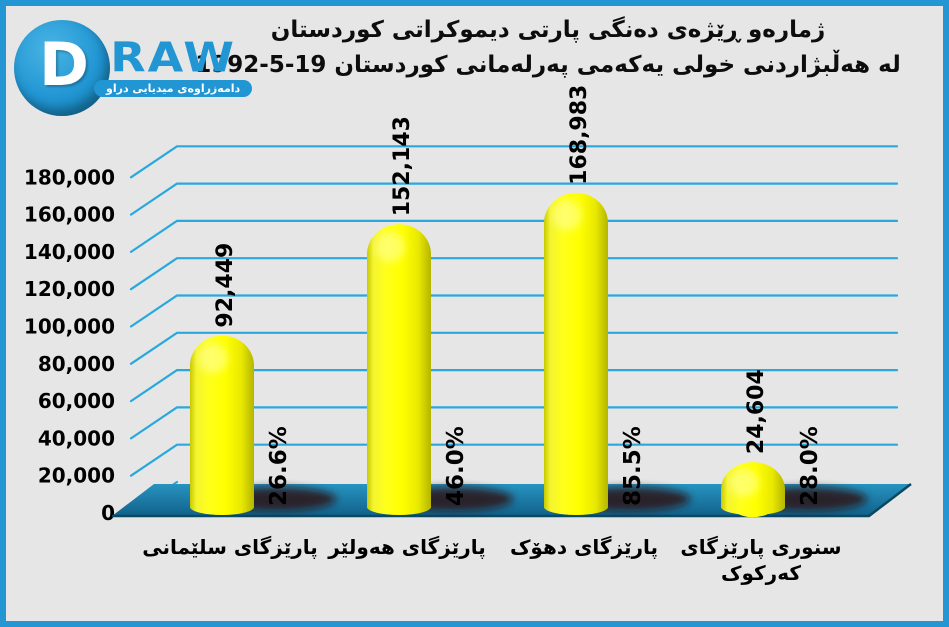 The width and height of the screenshot is (949, 627). What do you see at coordinates (76, 476) in the screenshot?
I see `y-tick-label: 20,000` at bounding box center [76, 476].